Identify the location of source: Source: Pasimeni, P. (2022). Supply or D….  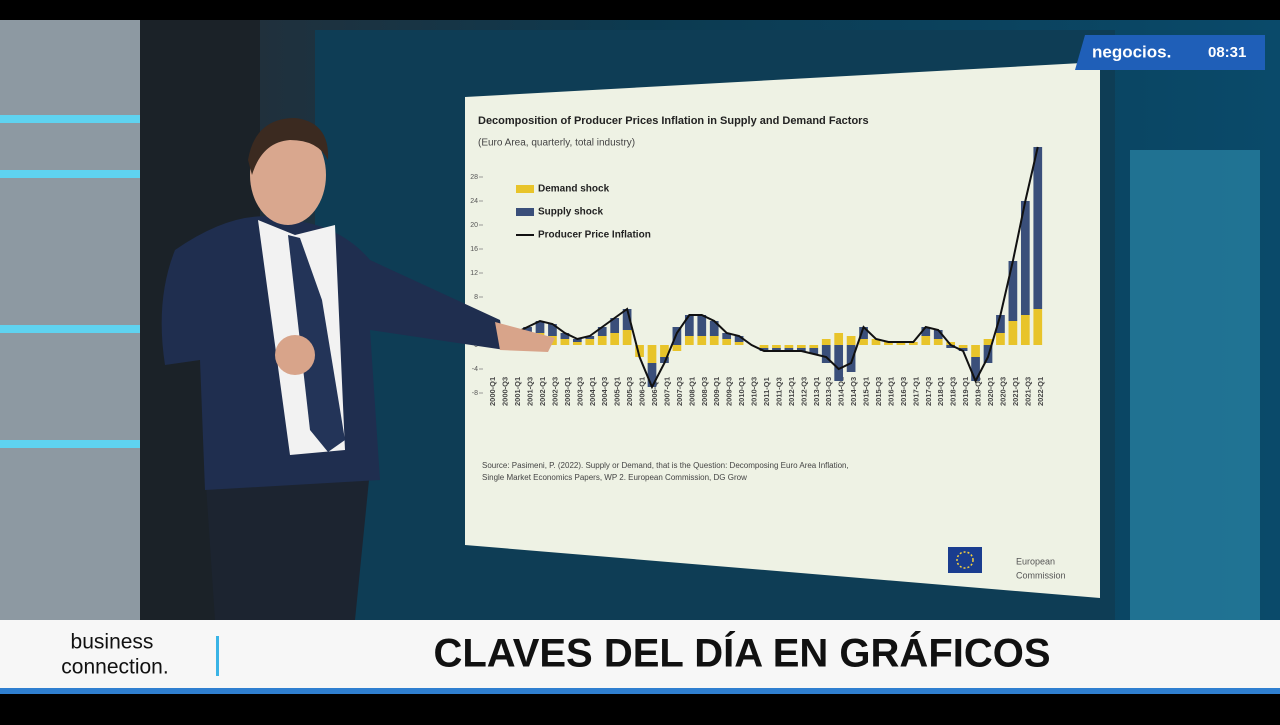
(665, 465).